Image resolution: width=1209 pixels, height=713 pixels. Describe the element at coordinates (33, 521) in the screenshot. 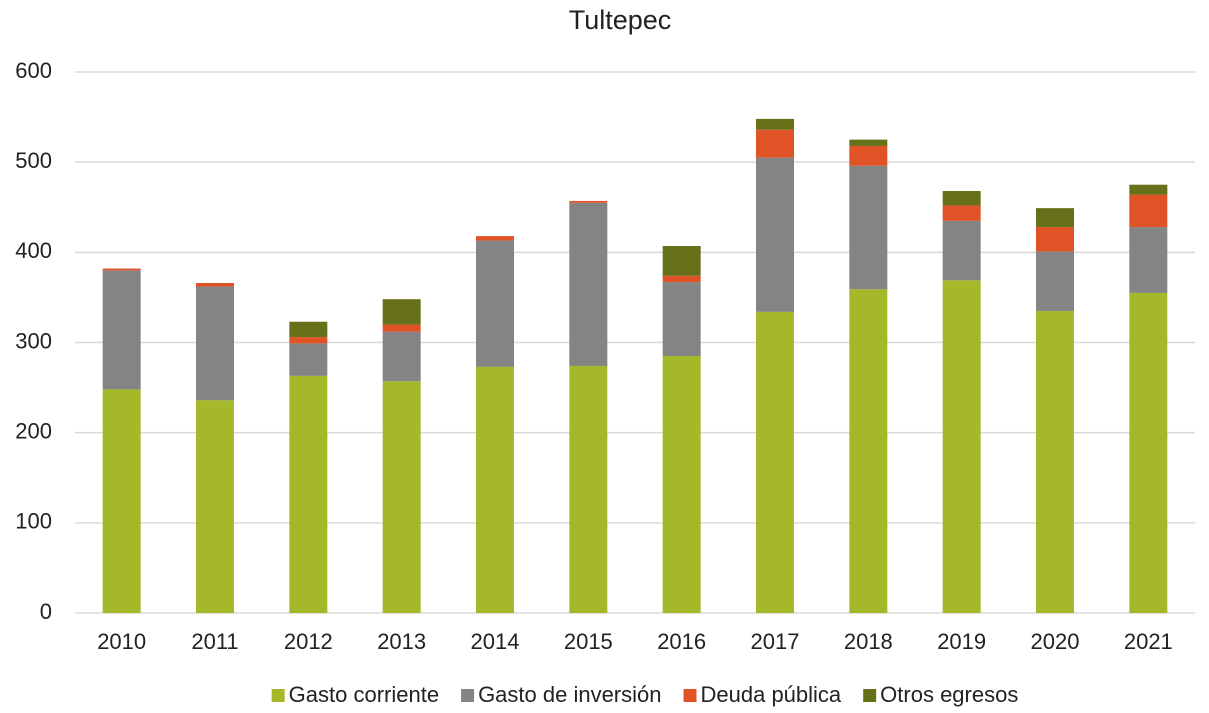

I see `y-tick-label: 100` at that location.